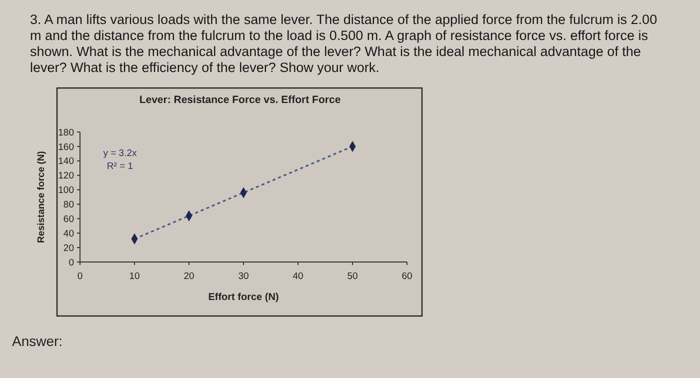 The image size is (700, 378). What do you see at coordinates (120, 153) in the screenshot?
I see `annotation: y = 3.2x` at bounding box center [120, 153].